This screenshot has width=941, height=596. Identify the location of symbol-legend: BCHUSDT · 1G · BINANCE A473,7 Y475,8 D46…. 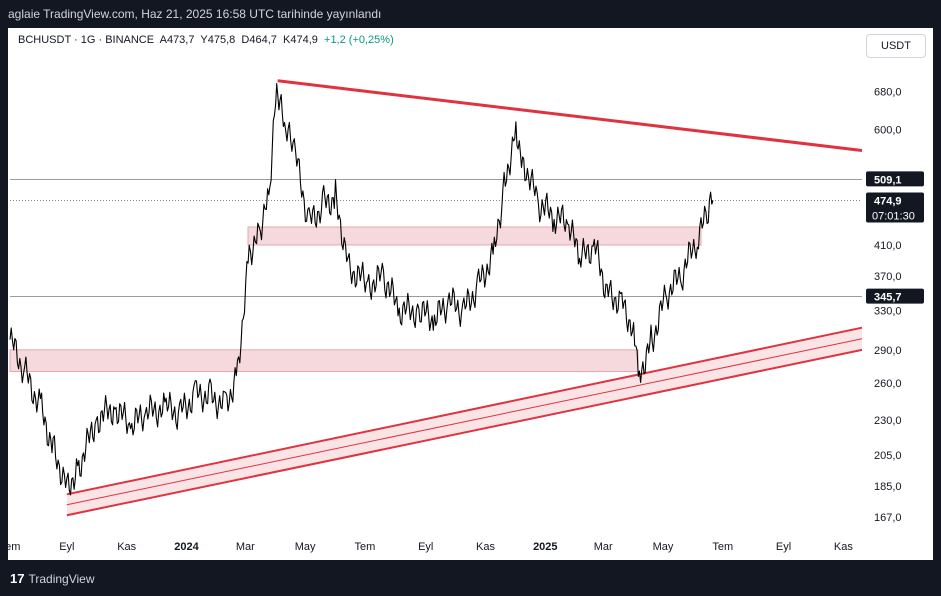
(206, 40).